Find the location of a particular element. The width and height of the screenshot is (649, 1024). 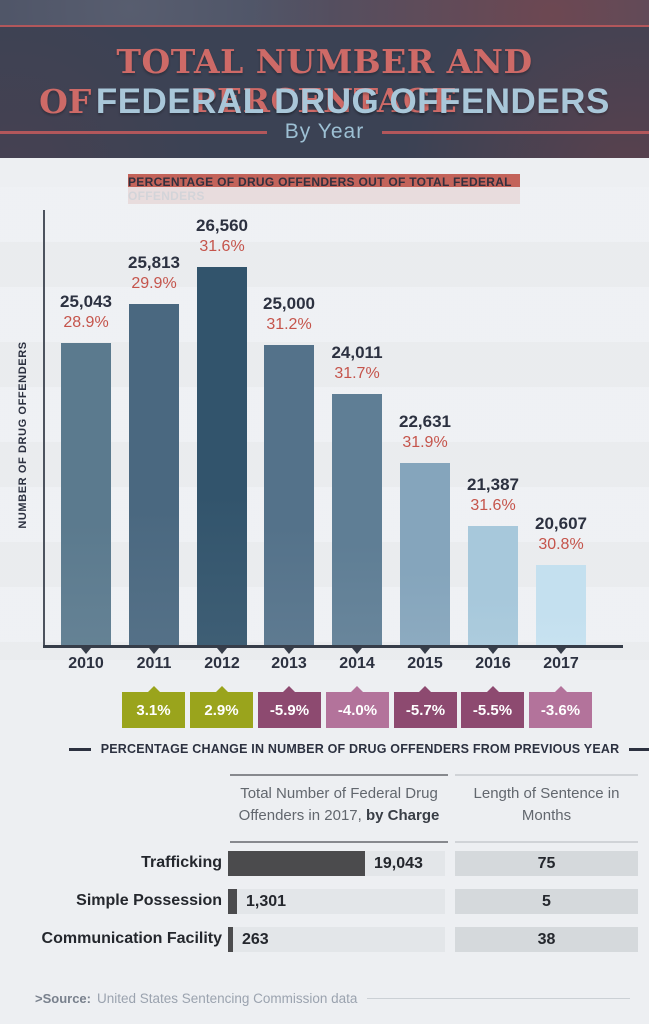

bar-label-2010: 25,043 28.9% is located at coordinates (86, 312).